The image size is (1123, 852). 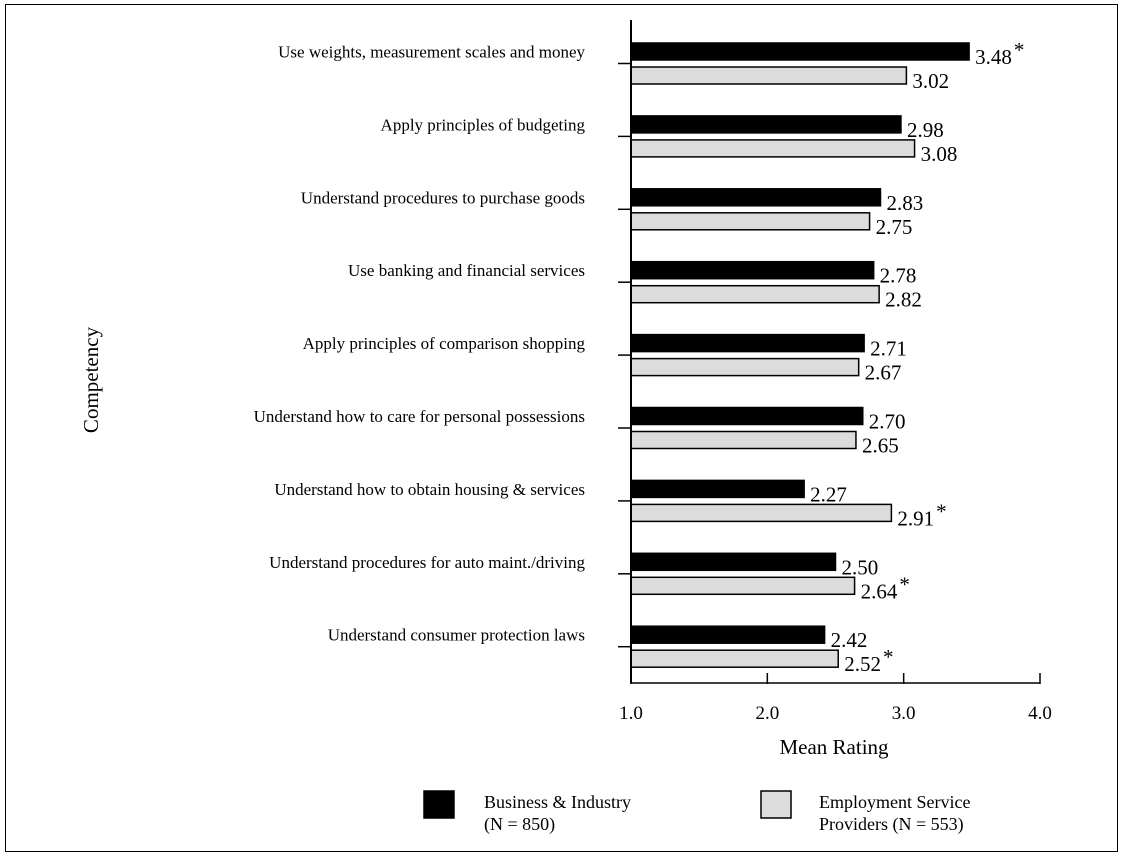 I want to click on category-label: Understand consumer protection laws, so click(x=456, y=635).